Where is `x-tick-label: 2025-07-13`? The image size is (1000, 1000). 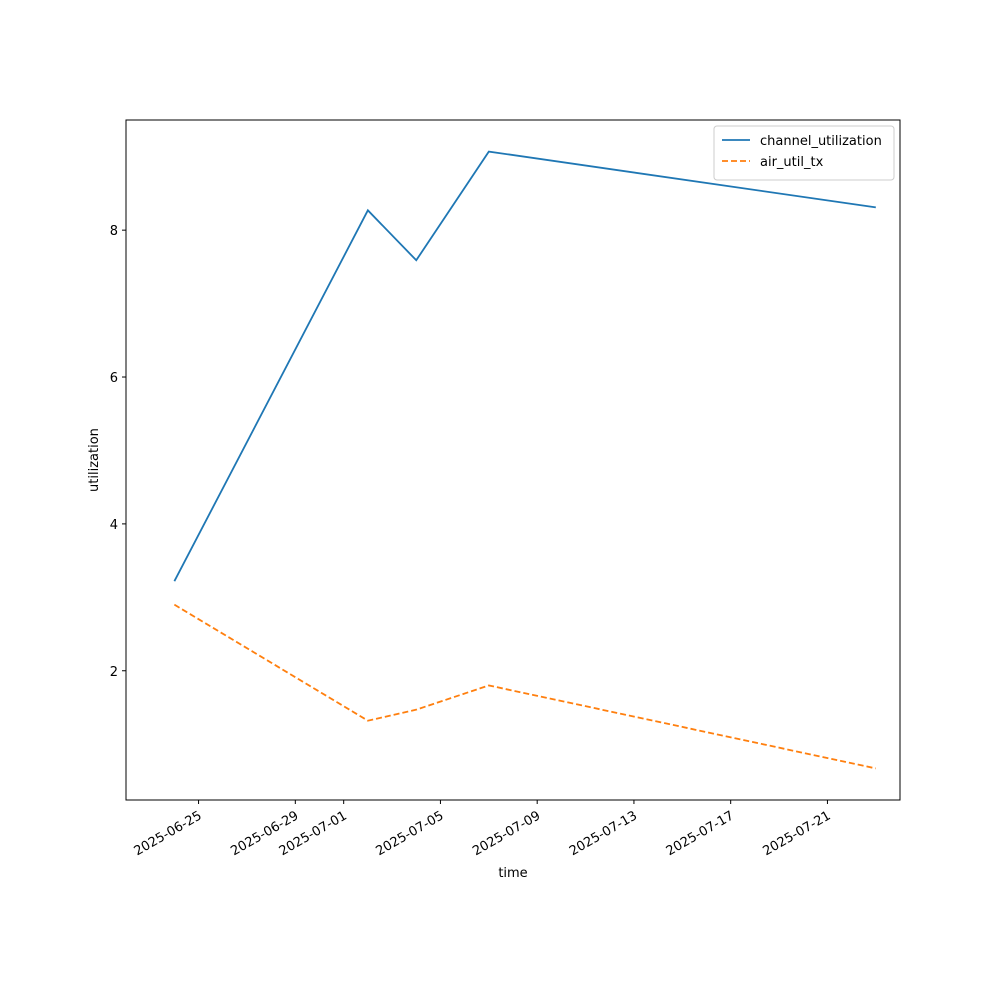 x-tick-label: 2025-07-13 is located at coordinates (603, 833).